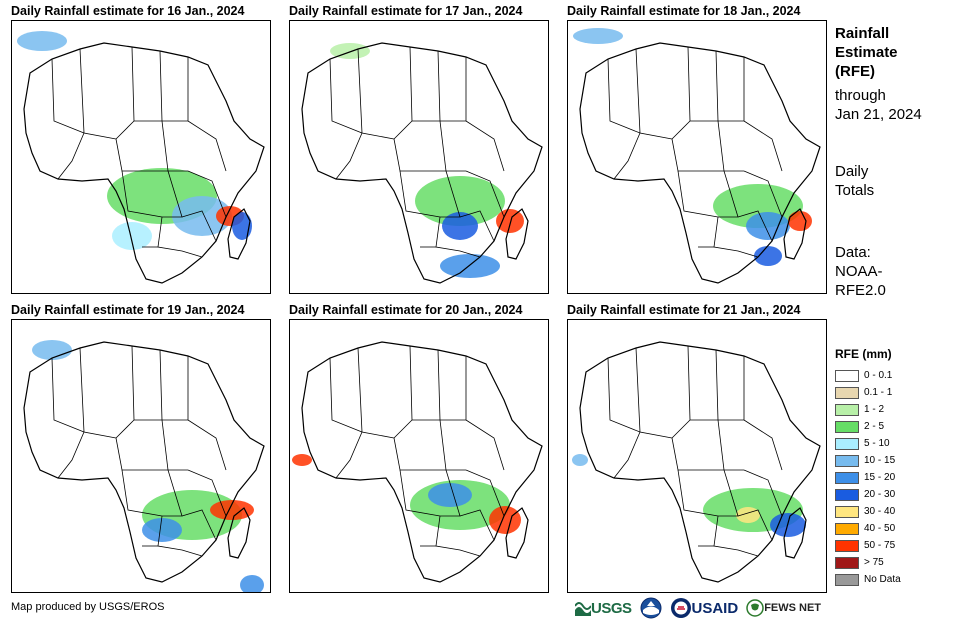 The height and width of the screenshot is (626, 967). What do you see at coordinates (603, 608) in the screenshot?
I see `usgs-logo: USGS` at bounding box center [603, 608].